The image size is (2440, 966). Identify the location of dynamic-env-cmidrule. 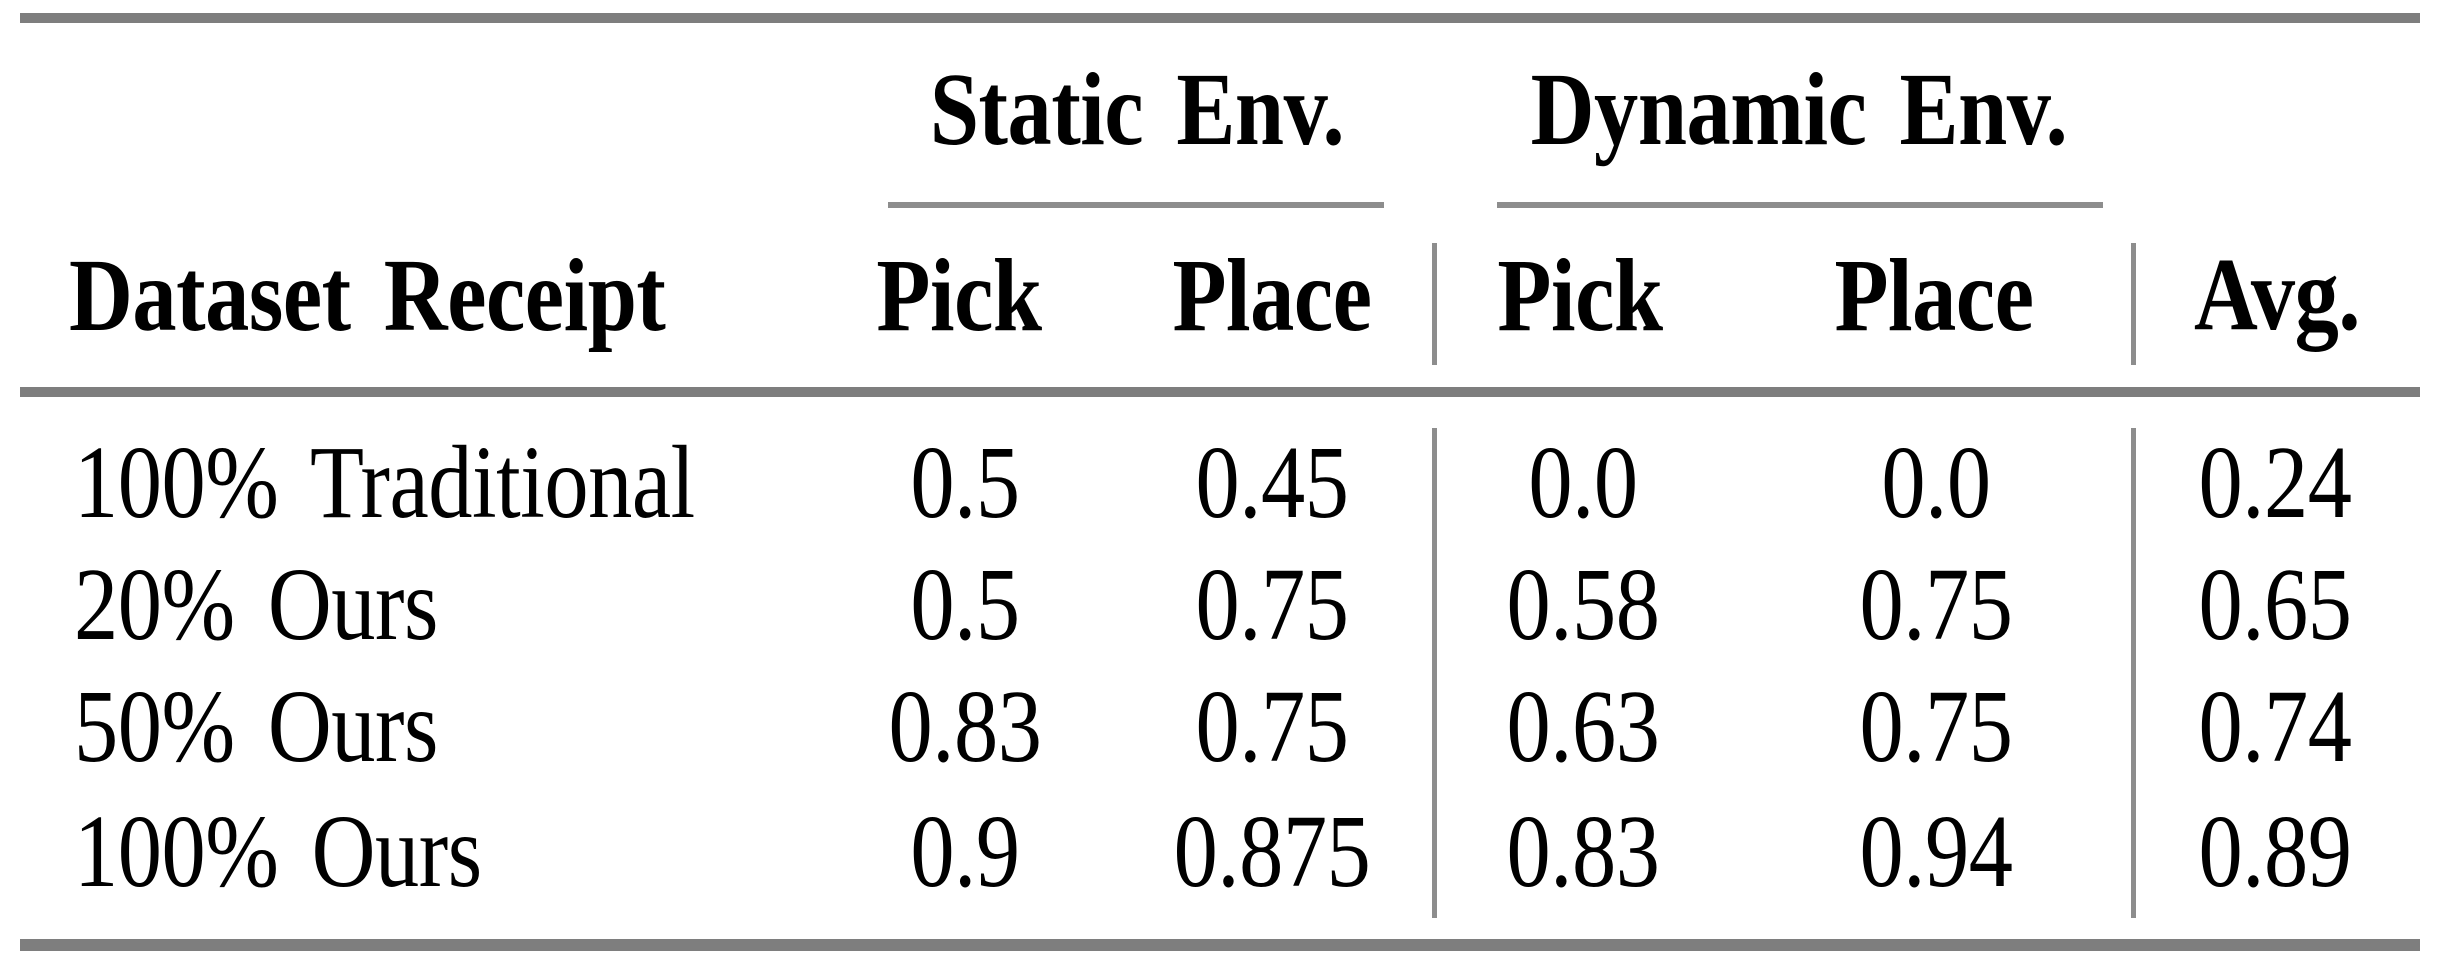
(1800, 205).